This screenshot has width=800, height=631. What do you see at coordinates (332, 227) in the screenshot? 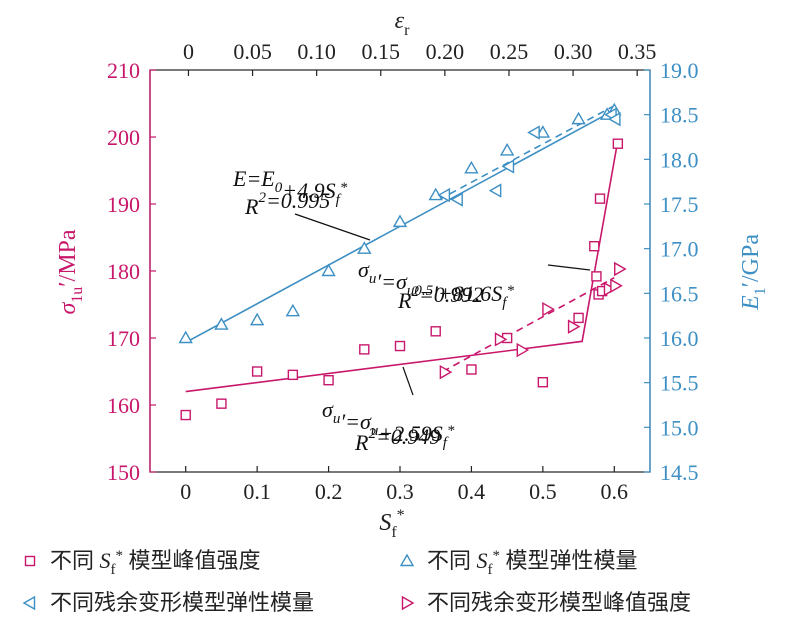
I see `annotation-modulus-leader` at bounding box center [332, 227].